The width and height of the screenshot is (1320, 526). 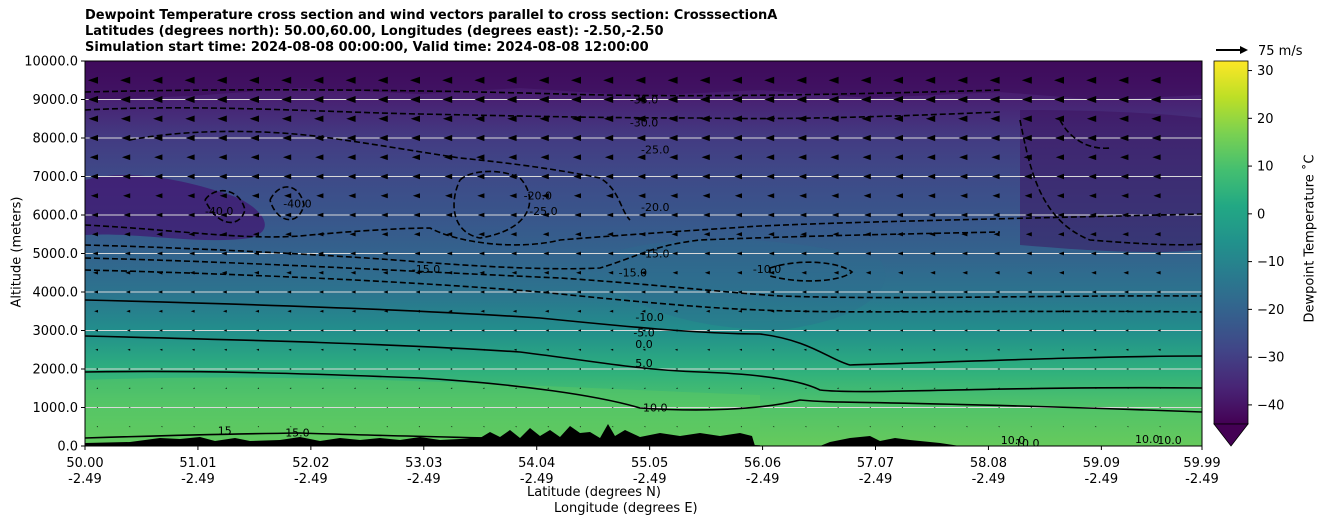 I want to click on colorbar-tick-label: −20, so click(x=1270, y=310).